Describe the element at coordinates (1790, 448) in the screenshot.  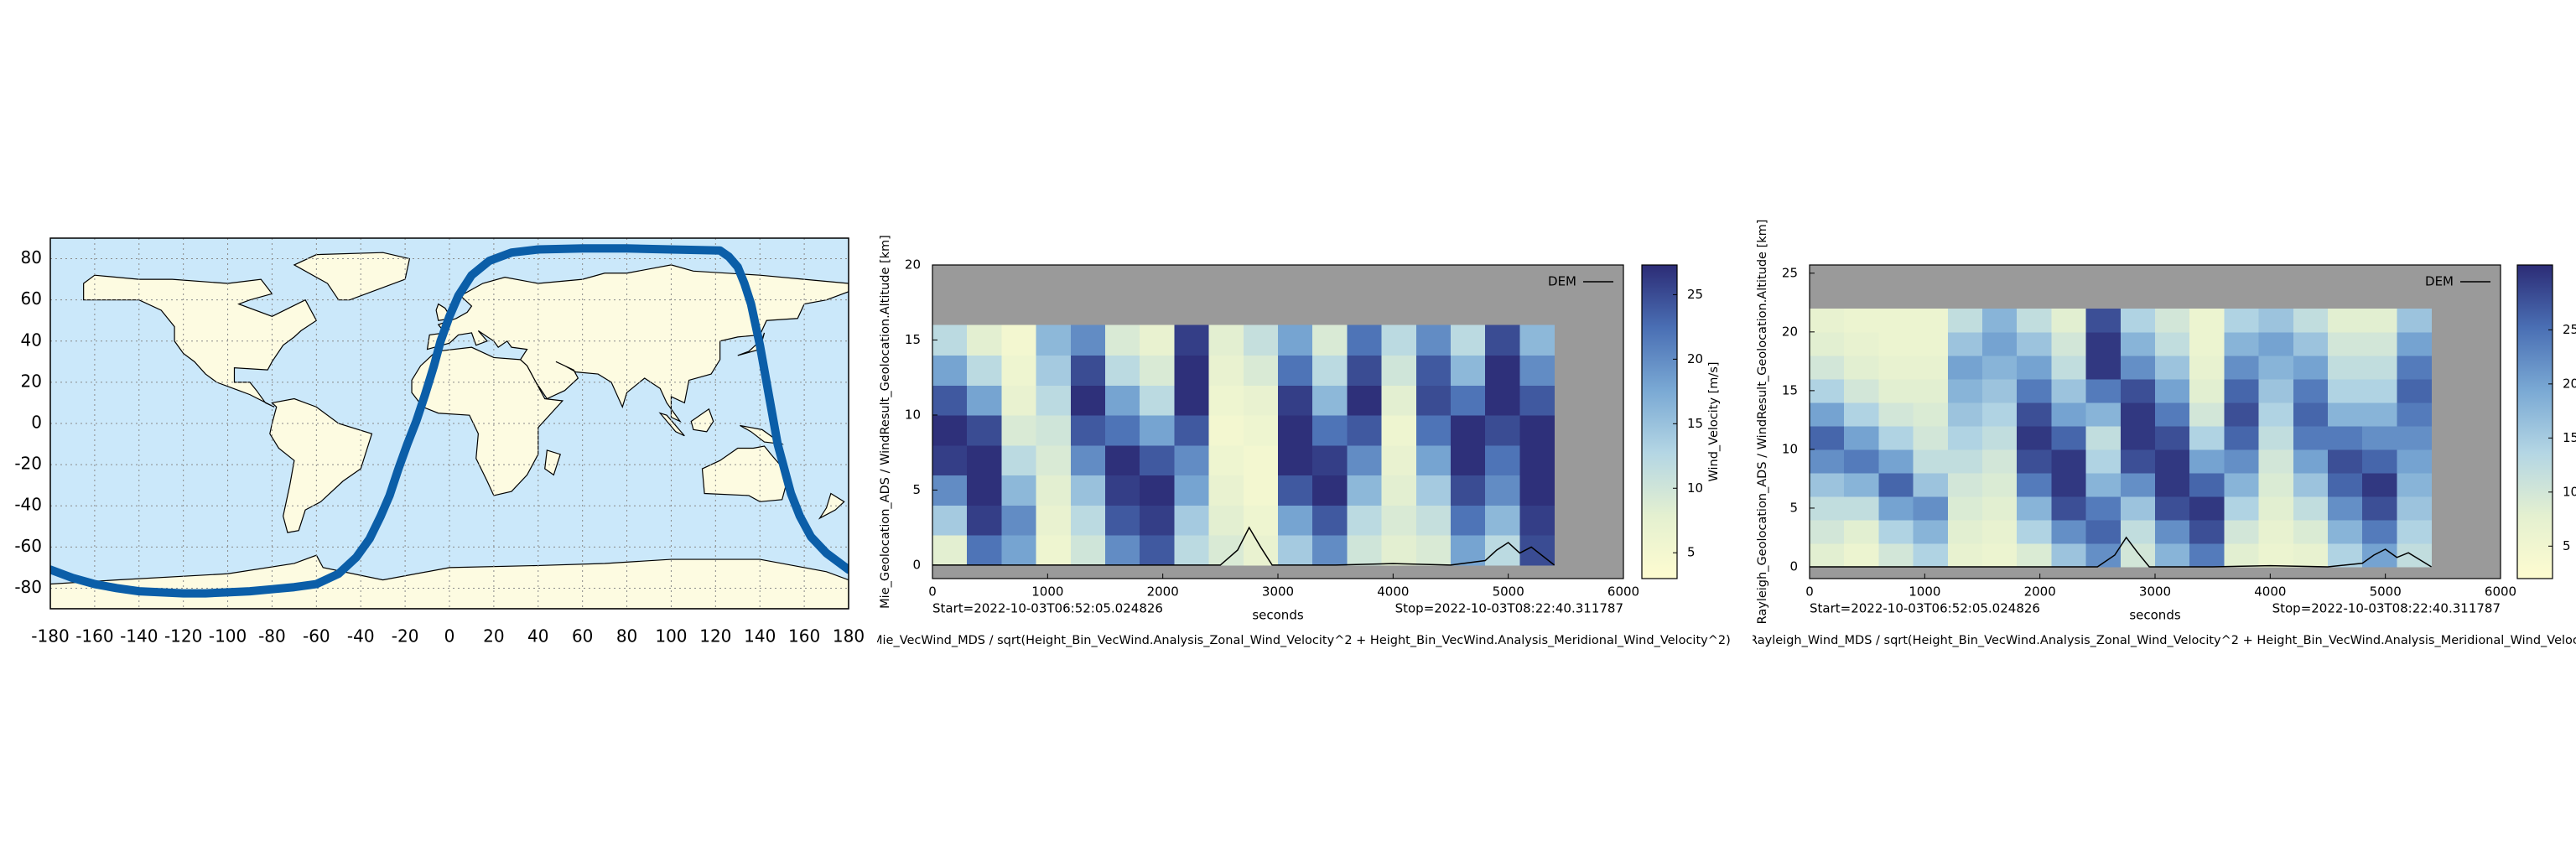
I see `y-tick-label: 10` at that location.